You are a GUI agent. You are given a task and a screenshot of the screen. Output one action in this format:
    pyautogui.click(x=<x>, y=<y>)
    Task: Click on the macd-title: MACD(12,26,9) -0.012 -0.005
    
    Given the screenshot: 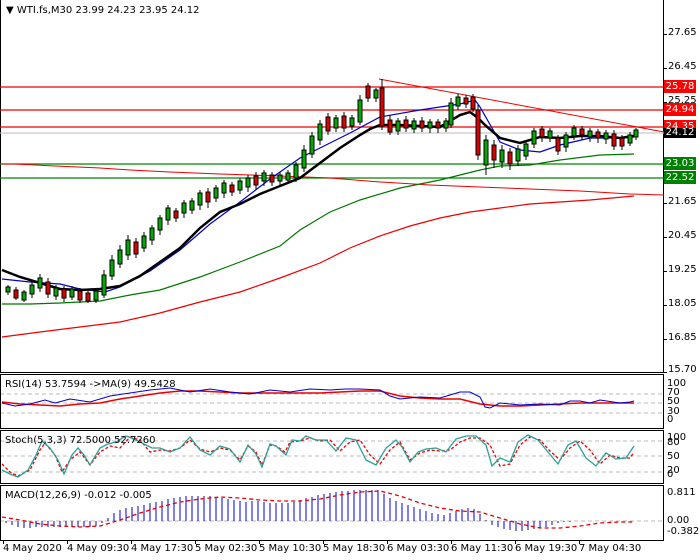 What is the action you would take?
    pyautogui.click(x=78, y=495)
    